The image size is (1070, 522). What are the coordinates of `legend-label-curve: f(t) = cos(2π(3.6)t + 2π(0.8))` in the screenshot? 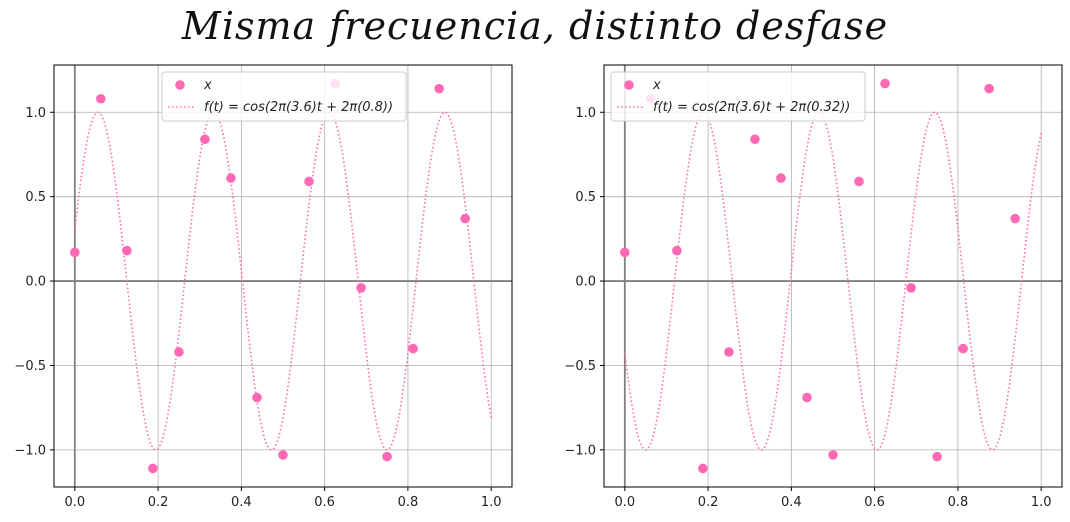 It's located at (298, 107).